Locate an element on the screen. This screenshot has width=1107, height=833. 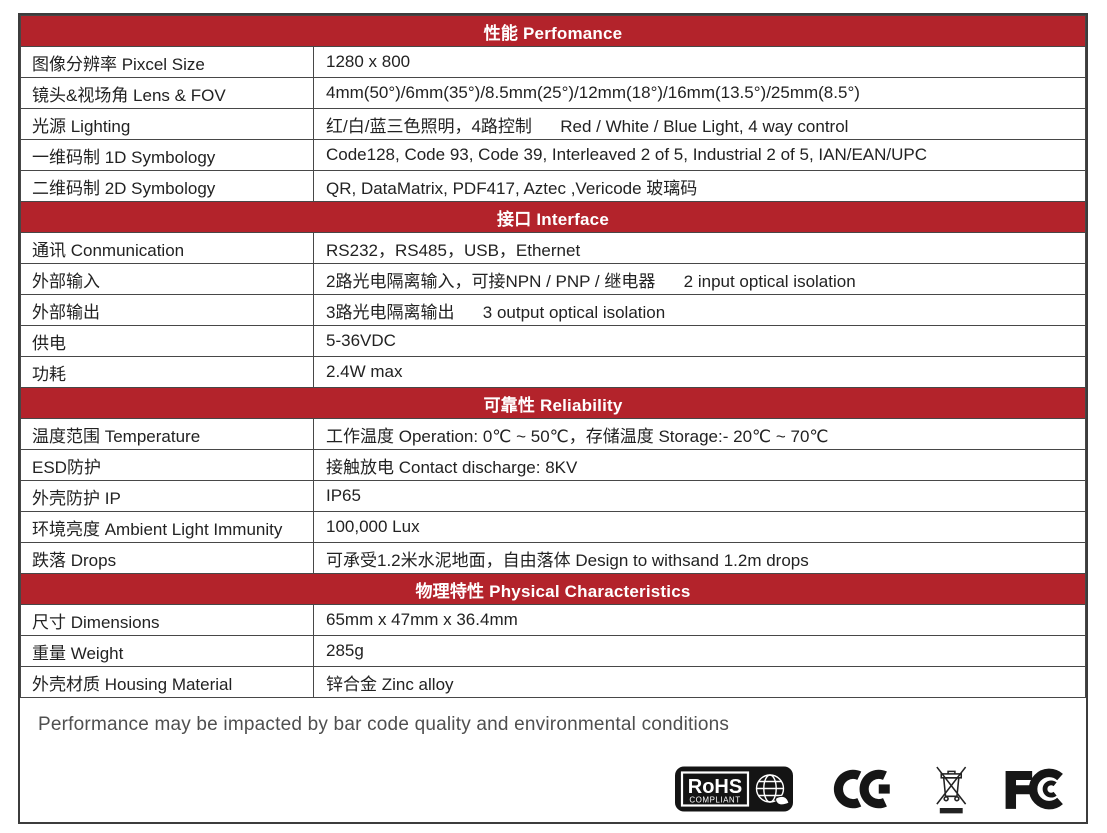
spec-label: 图像分辨率 Pixcel Size is located at coordinates (167, 62).